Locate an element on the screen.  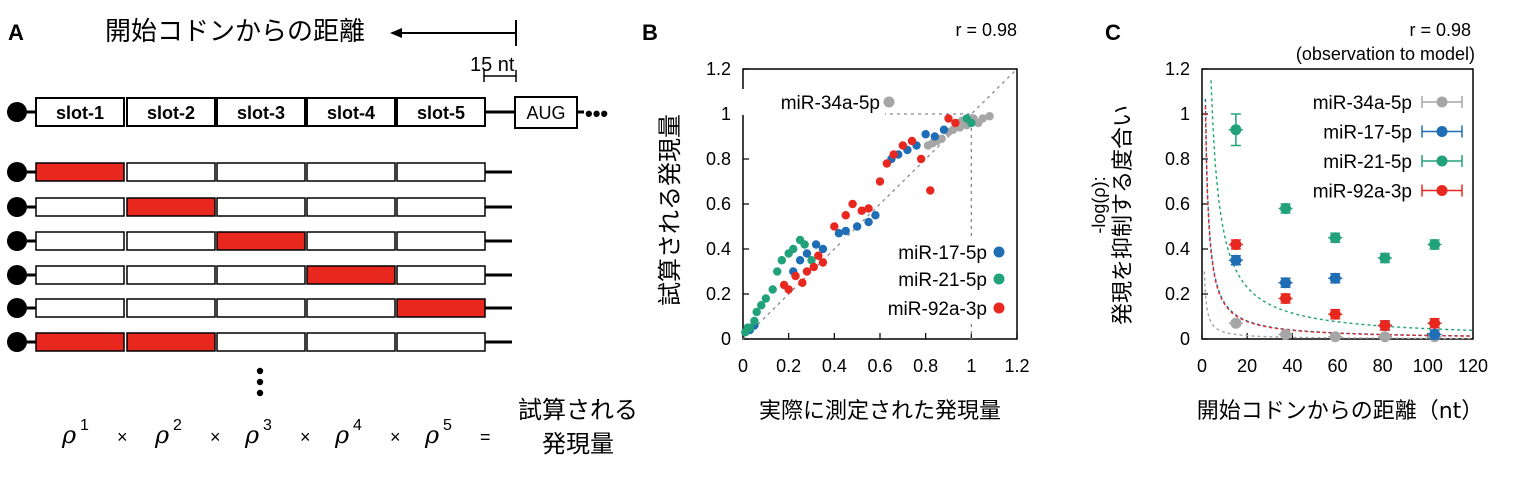
panel-c-xlabel: 開始コドンからの距離（nt） is located at coordinates (1340, 411).